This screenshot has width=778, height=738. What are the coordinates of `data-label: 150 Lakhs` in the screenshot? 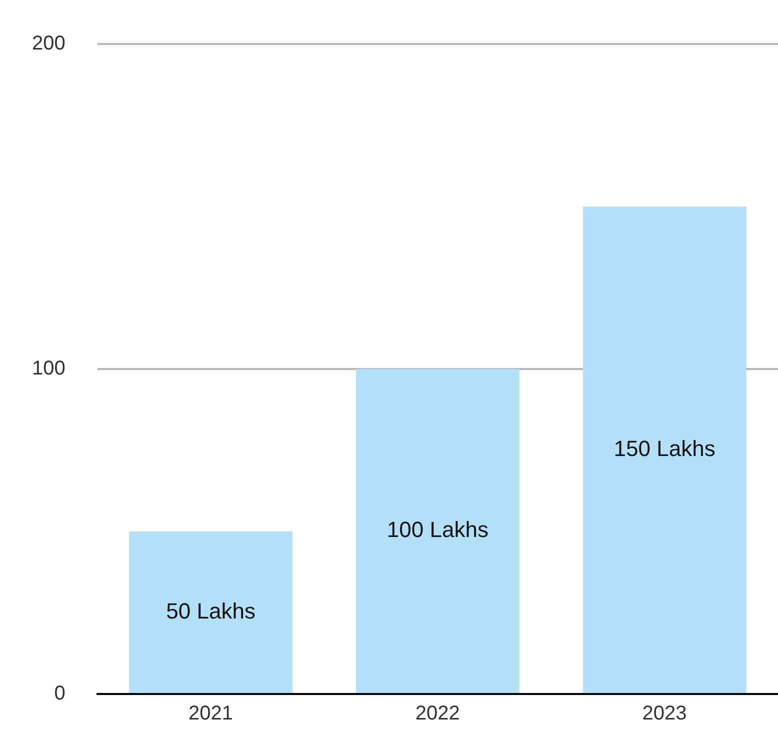 It's located at (665, 448).